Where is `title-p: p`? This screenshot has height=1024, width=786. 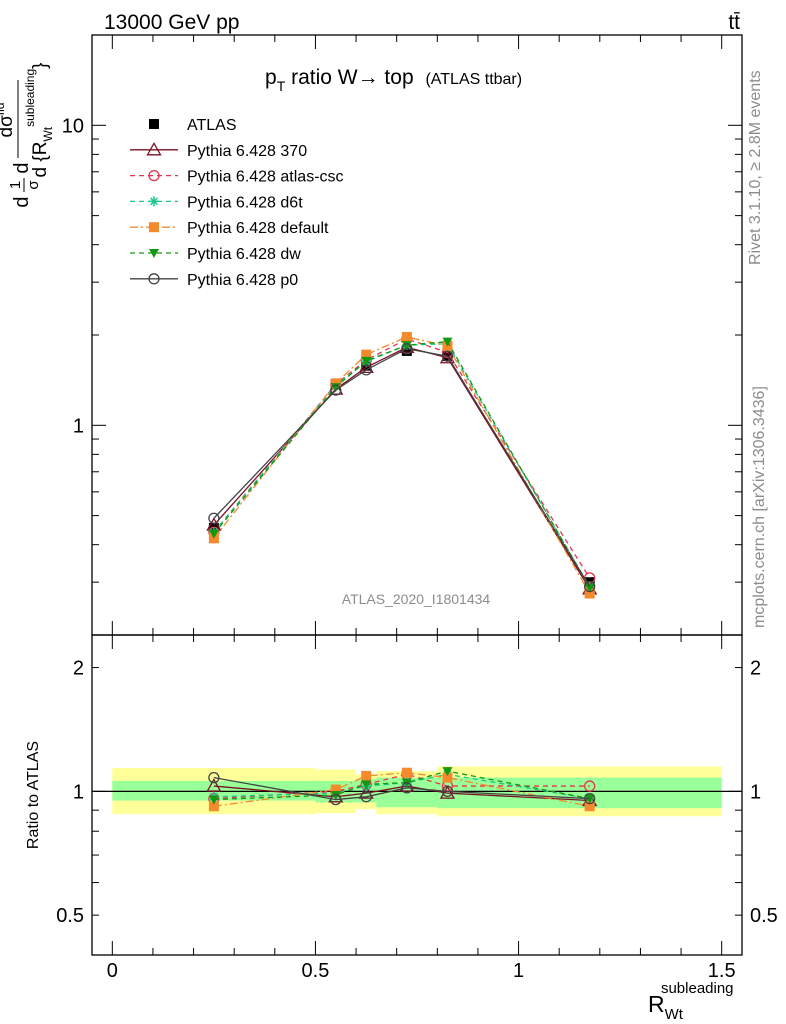
title-p: p is located at coordinates (271, 77).